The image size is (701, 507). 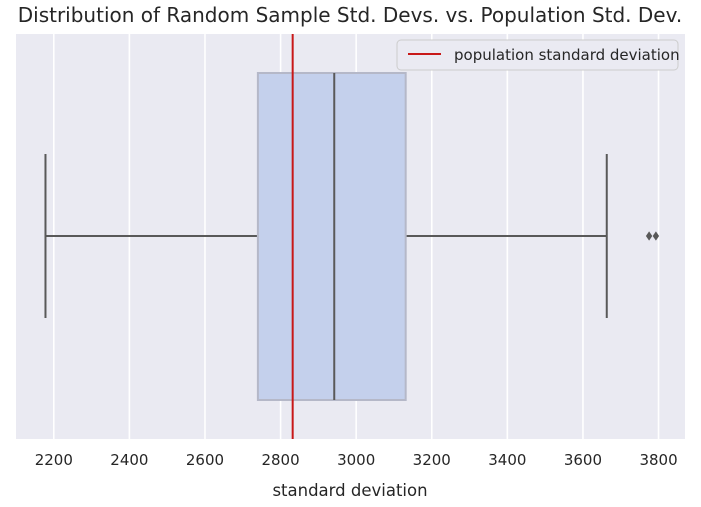 I want to click on x-tick-label: 2600, so click(x=205, y=460).